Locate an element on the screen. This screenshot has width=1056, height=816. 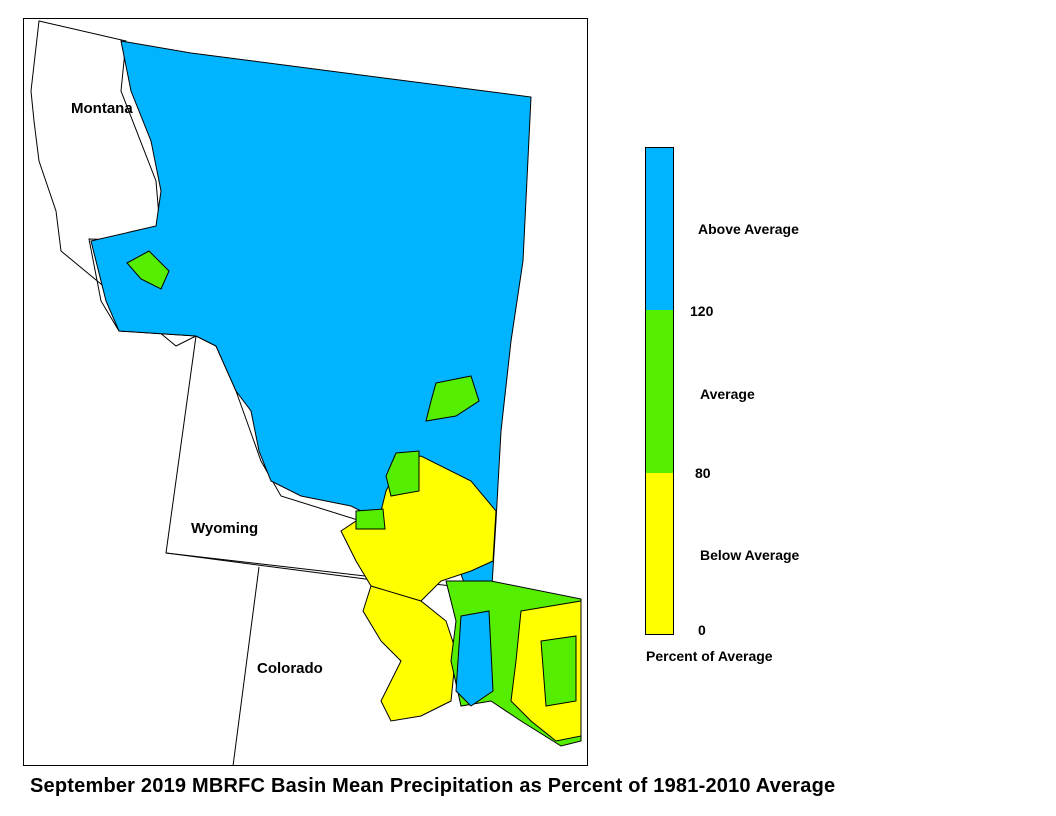
state-label-wyoming: Wyoming is located at coordinates (225, 528).